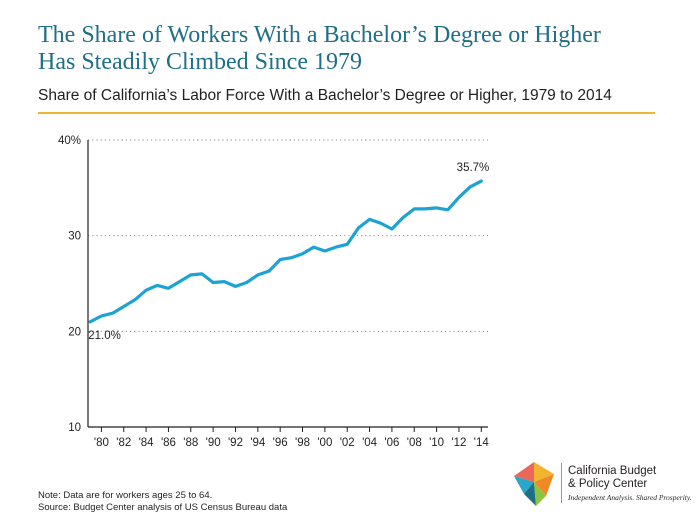  Describe the element at coordinates (561, 483) in the screenshot. I see `logo-separator` at that location.